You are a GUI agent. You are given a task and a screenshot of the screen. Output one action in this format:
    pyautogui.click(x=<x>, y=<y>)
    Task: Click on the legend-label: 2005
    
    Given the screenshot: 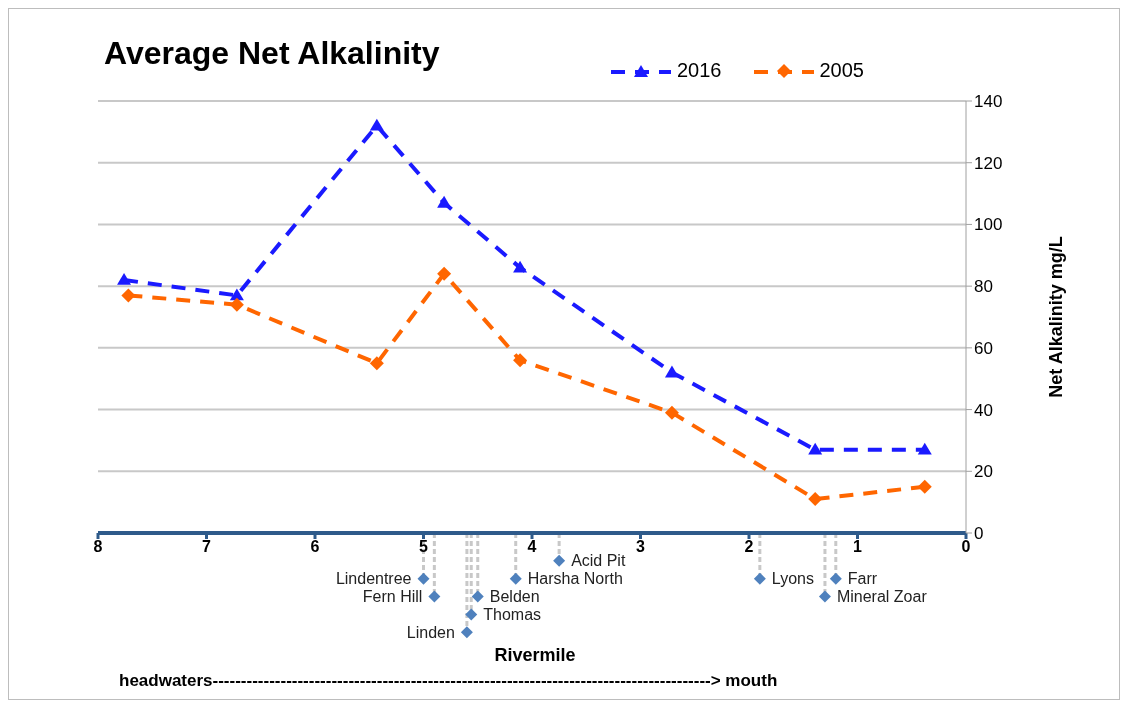 What is the action you would take?
    pyautogui.click(x=841, y=70)
    